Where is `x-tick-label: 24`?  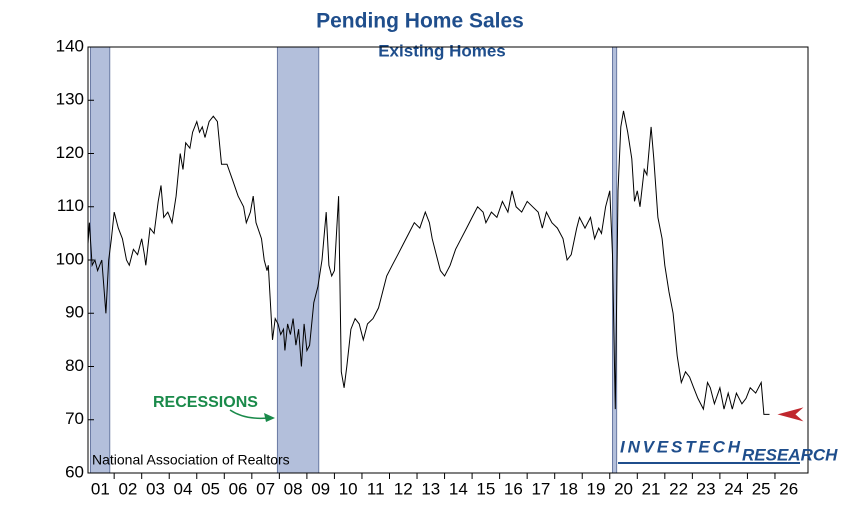
x-tick-label: 24 is located at coordinates (733, 488).